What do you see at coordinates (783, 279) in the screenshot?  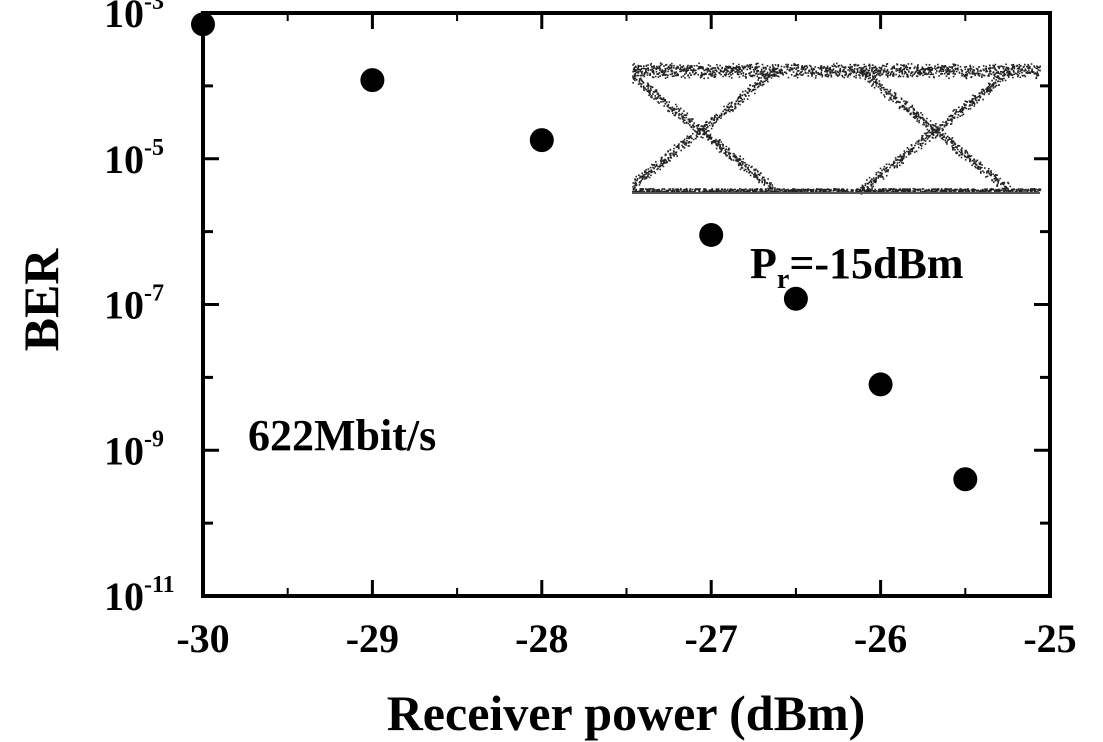 I see `inset-power-sub: r` at bounding box center [783, 279].